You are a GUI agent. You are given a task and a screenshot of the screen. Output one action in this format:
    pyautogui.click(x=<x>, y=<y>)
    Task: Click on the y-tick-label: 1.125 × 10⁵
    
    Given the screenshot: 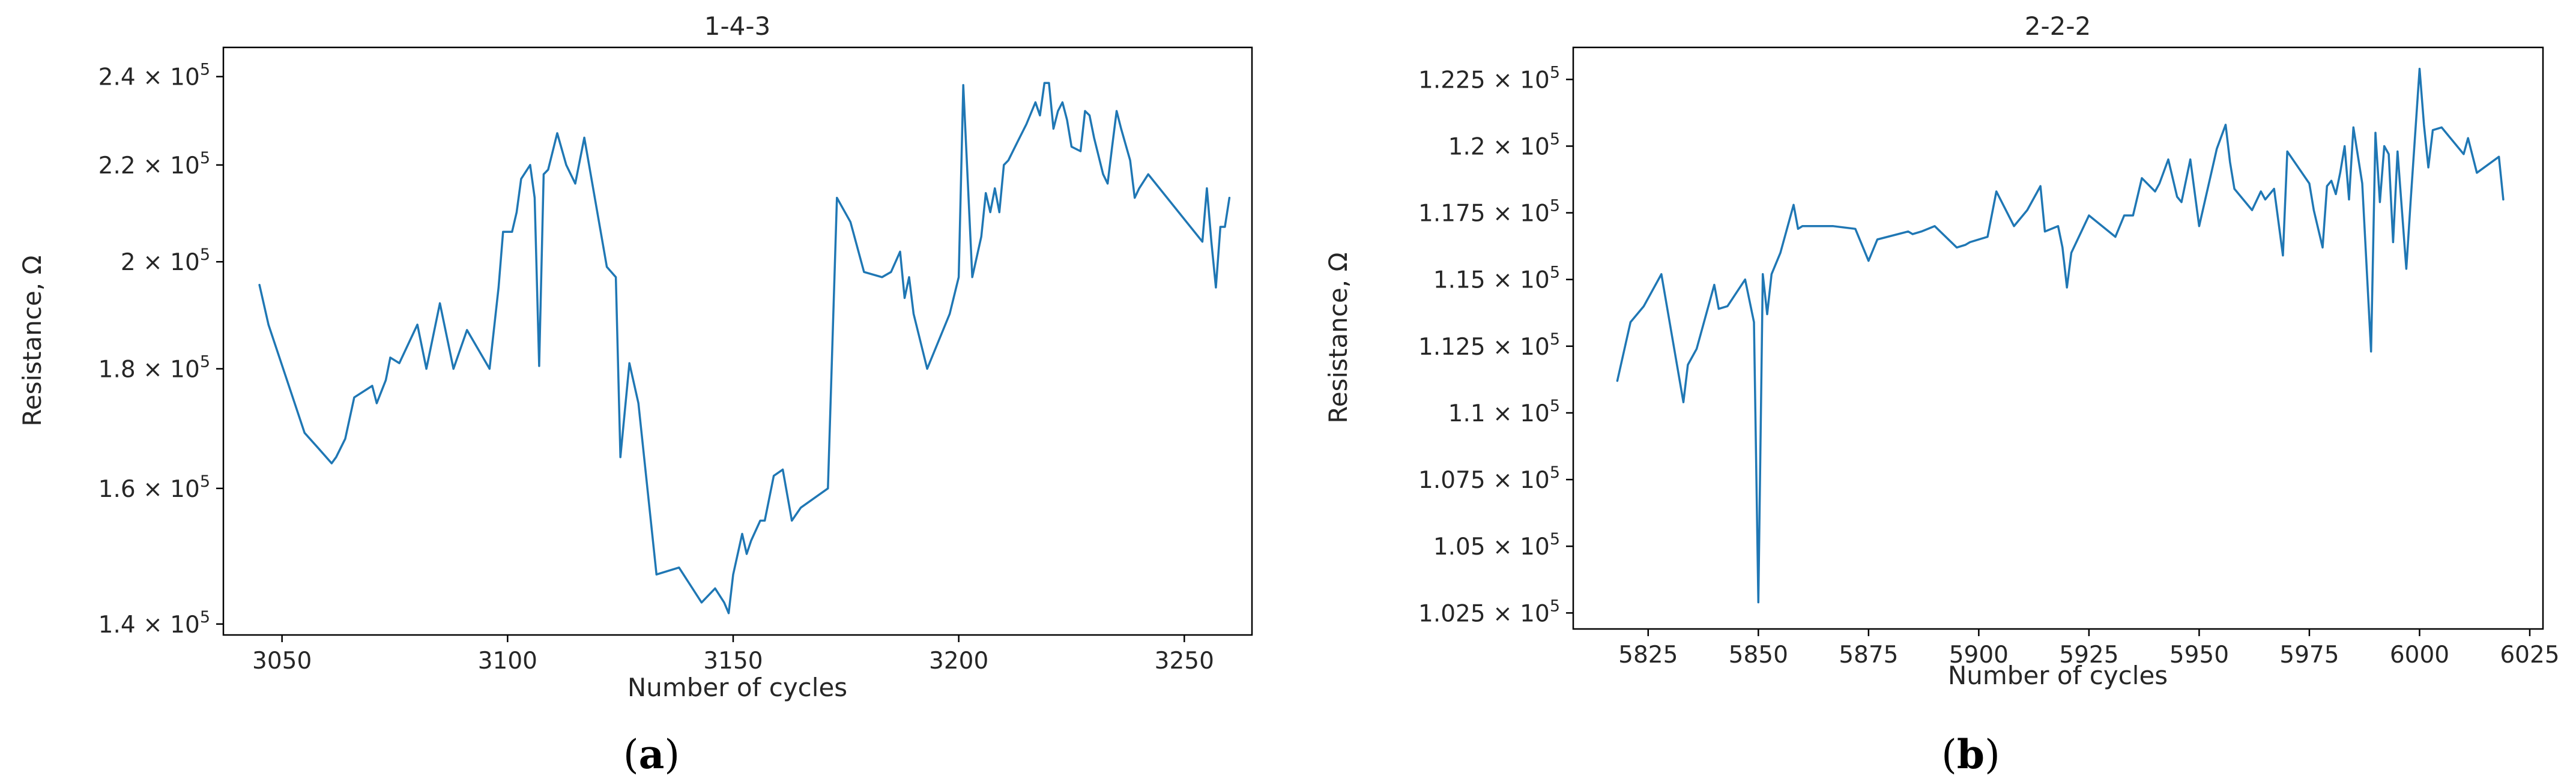 What is the action you would take?
    pyautogui.click(x=1489, y=346)
    